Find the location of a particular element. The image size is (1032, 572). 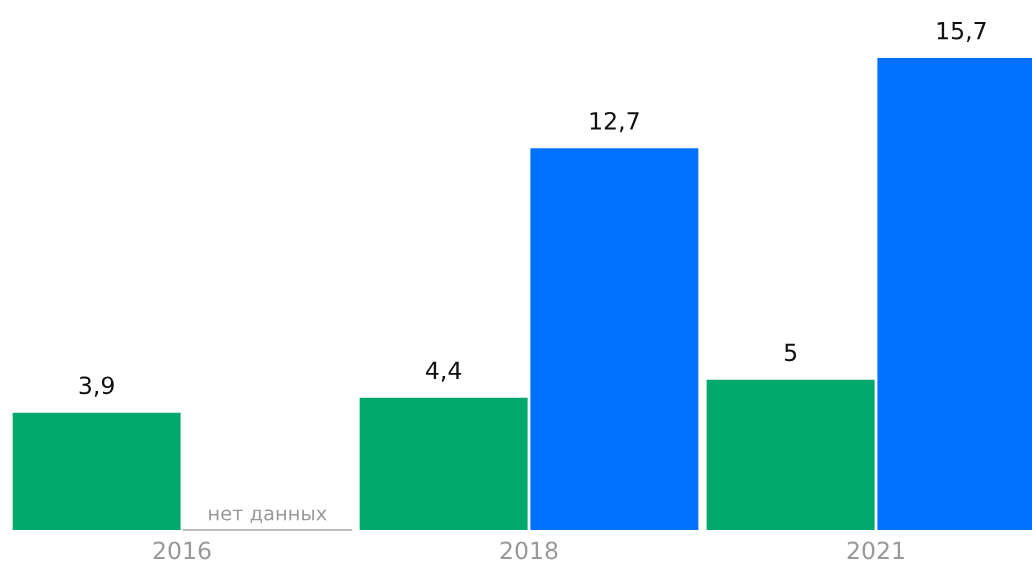

x-tick-label: 2016 is located at coordinates (182, 550).